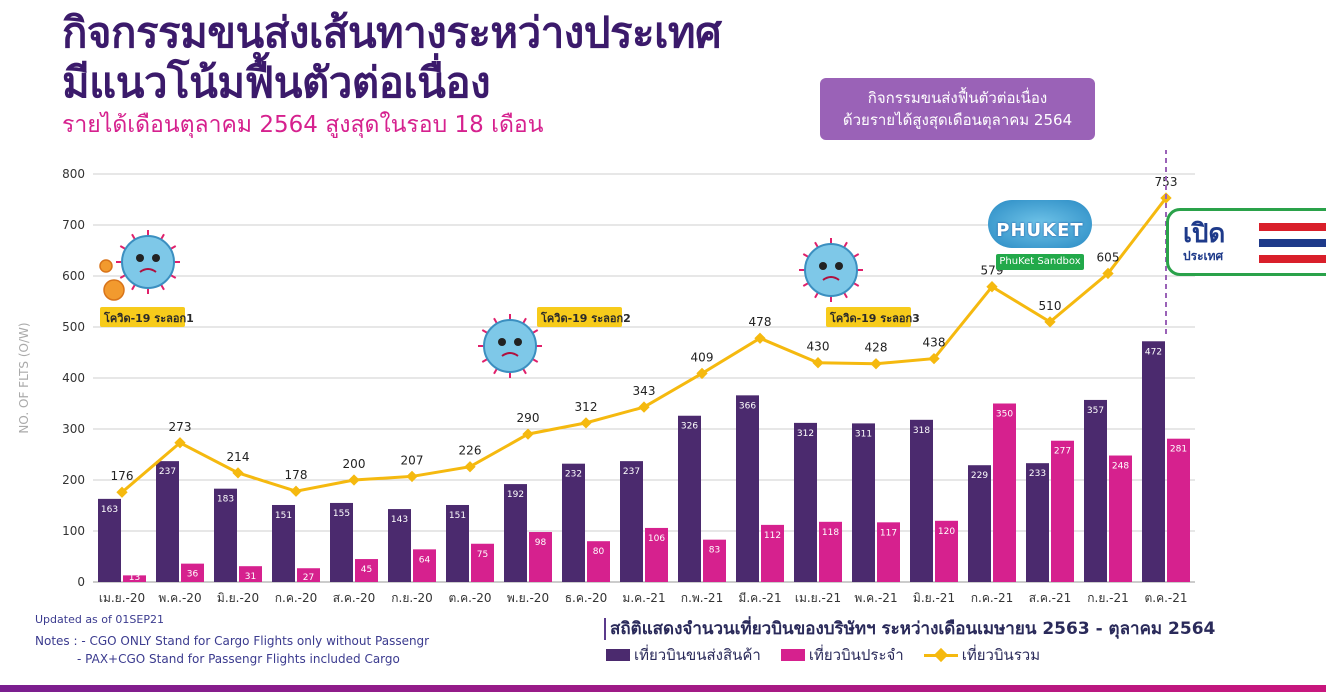 Image resolution: width=1326 pixels, height=692 pixels. What do you see at coordinates (412, 460) in the screenshot?
I see `point-total-label: 207` at bounding box center [412, 460].